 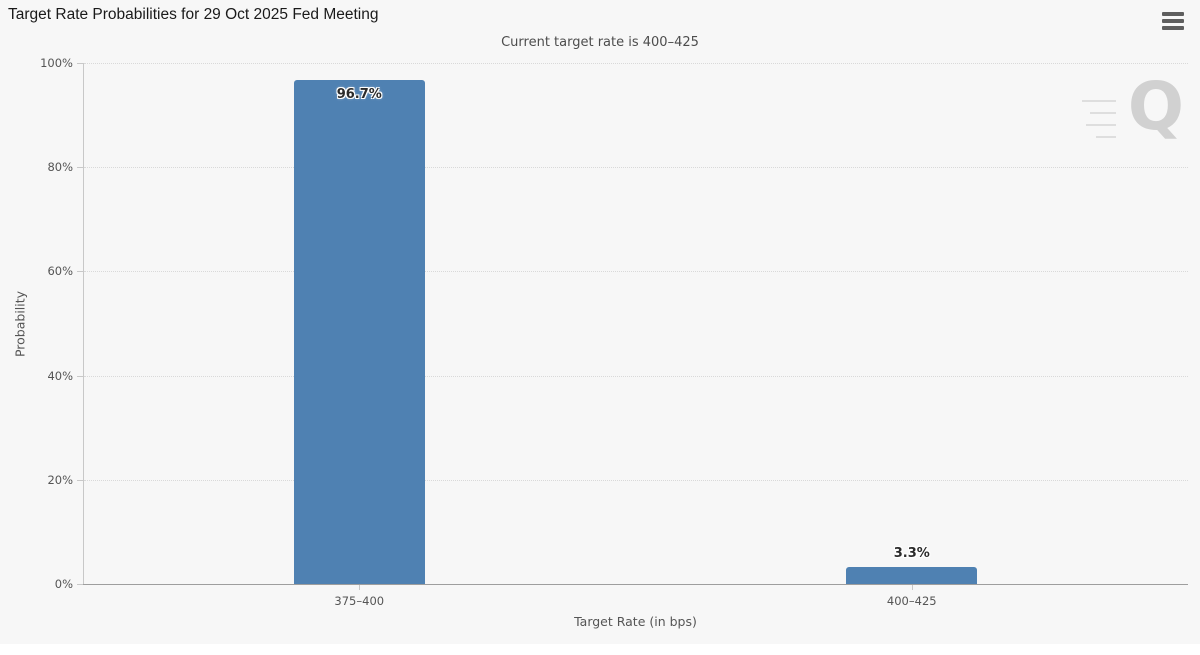 What do you see at coordinates (911, 601) in the screenshot?
I see `x-axis-category-label: 400–425` at bounding box center [911, 601].